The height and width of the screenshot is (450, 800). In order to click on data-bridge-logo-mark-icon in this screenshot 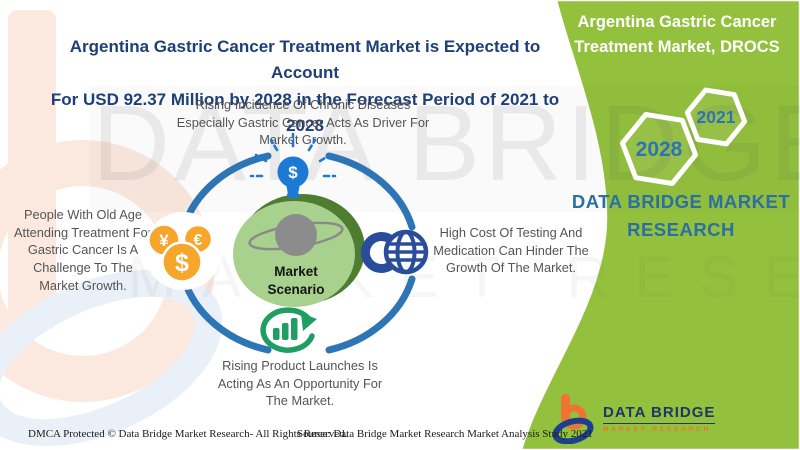, I will do `click(573, 419)`.